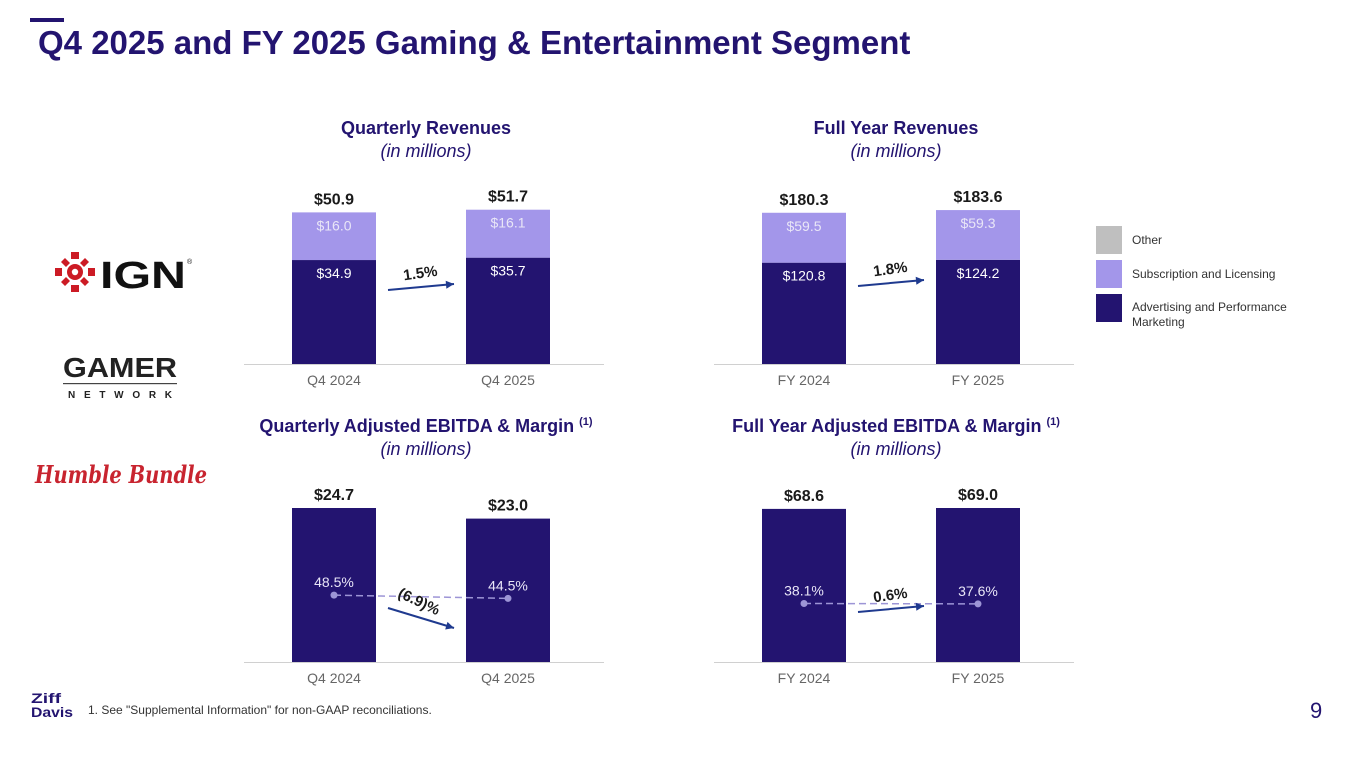 This screenshot has width=1365, height=770. Describe the element at coordinates (425, 151) in the screenshot. I see `quarterly-revenue-subtitle: (in millions)` at that location.